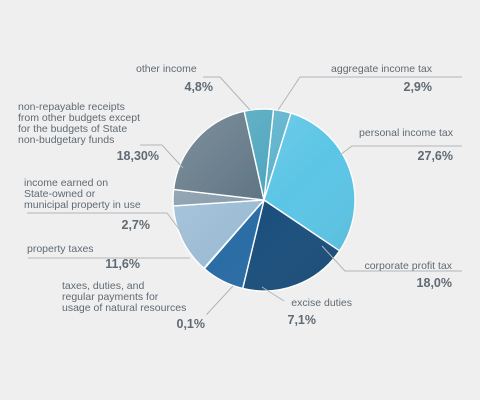 The width and height of the screenshot is (480, 400). Describe the element at coordinates (136, 225) in the screenshot. I see `slice-value-7: 2,7%` at that location.